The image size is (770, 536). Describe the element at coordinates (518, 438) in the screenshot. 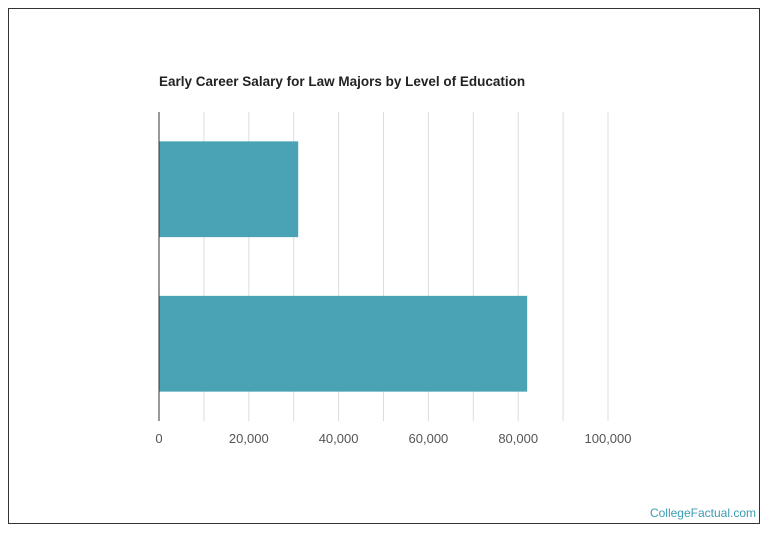

I see `x-tick-label: 80,000` at that location.